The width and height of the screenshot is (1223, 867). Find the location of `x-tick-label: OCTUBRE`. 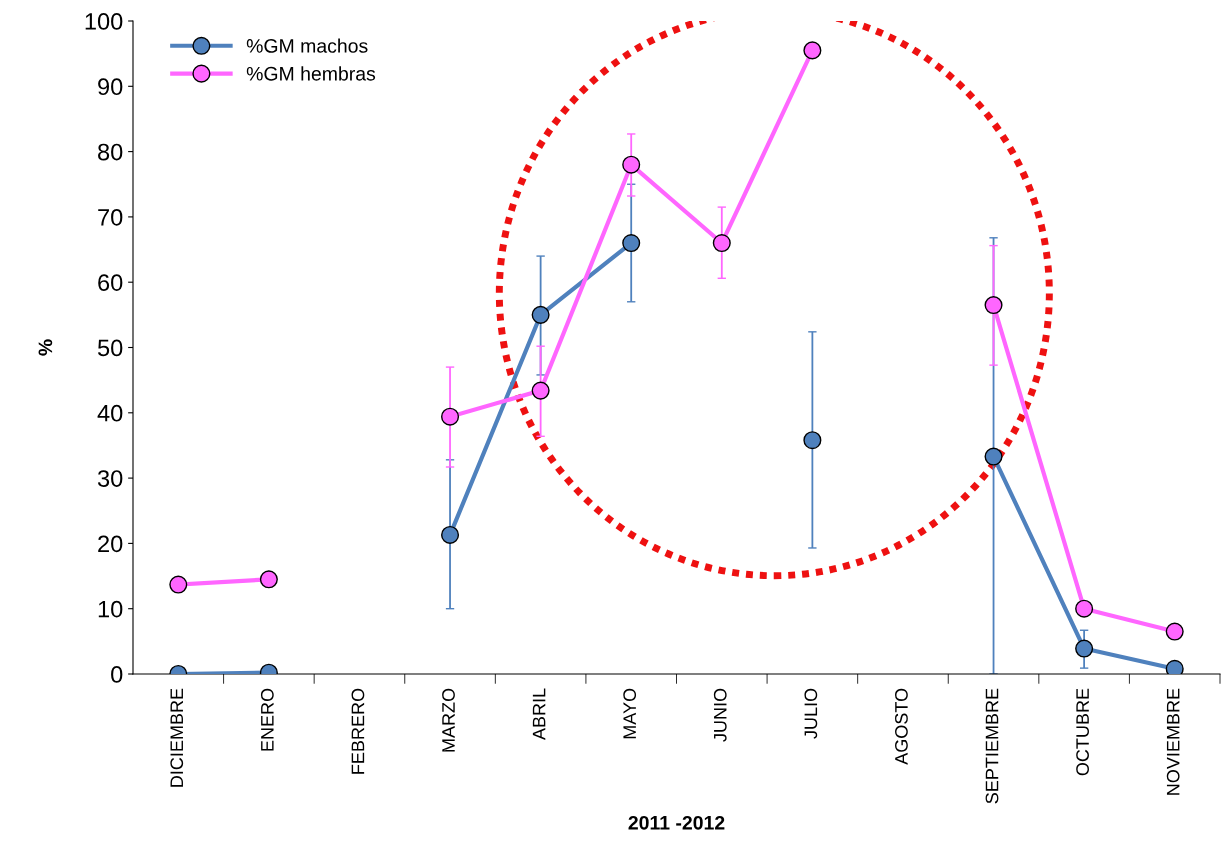

x-tick-label: OCTUBRE is located at coordinates (1082, 732).